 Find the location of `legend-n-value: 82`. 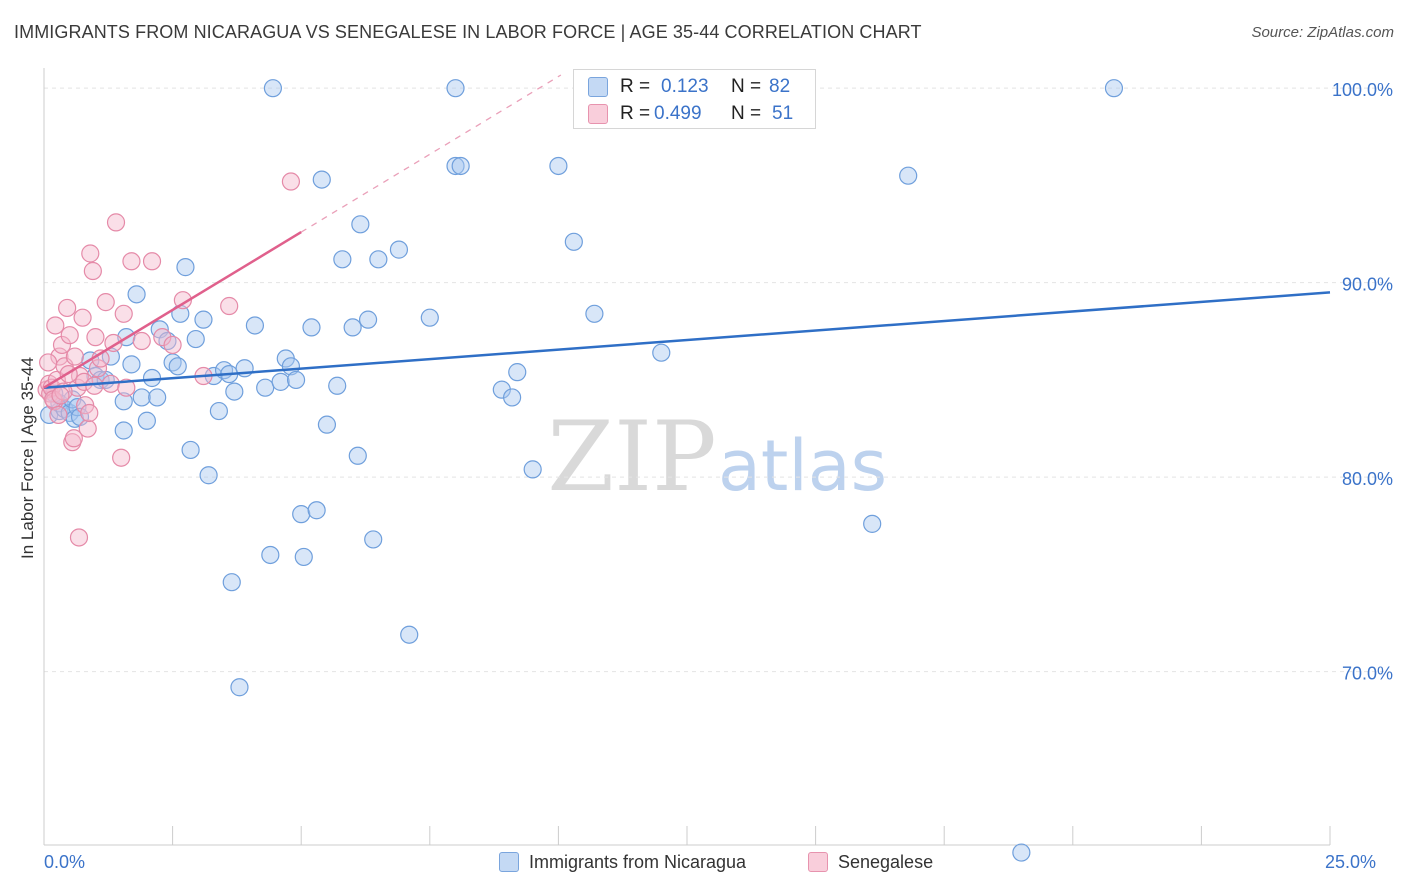

legend-n-value: 82 is located at coordinates (780, 86).